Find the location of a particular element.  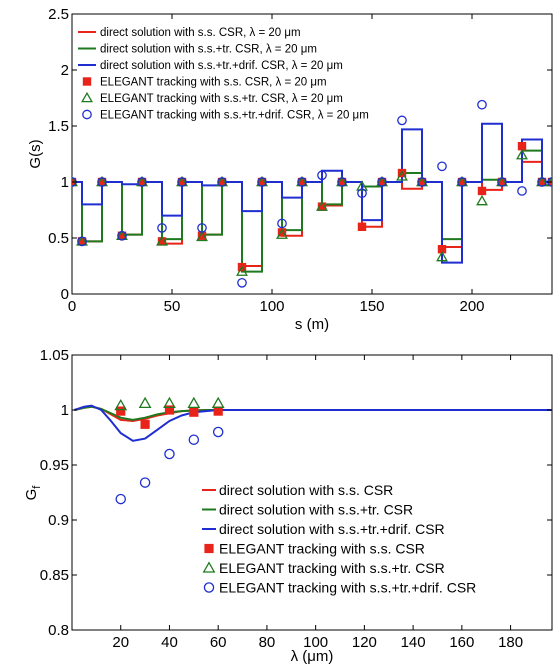

x-tick-label: 0 is located at coordinates (72, 306).